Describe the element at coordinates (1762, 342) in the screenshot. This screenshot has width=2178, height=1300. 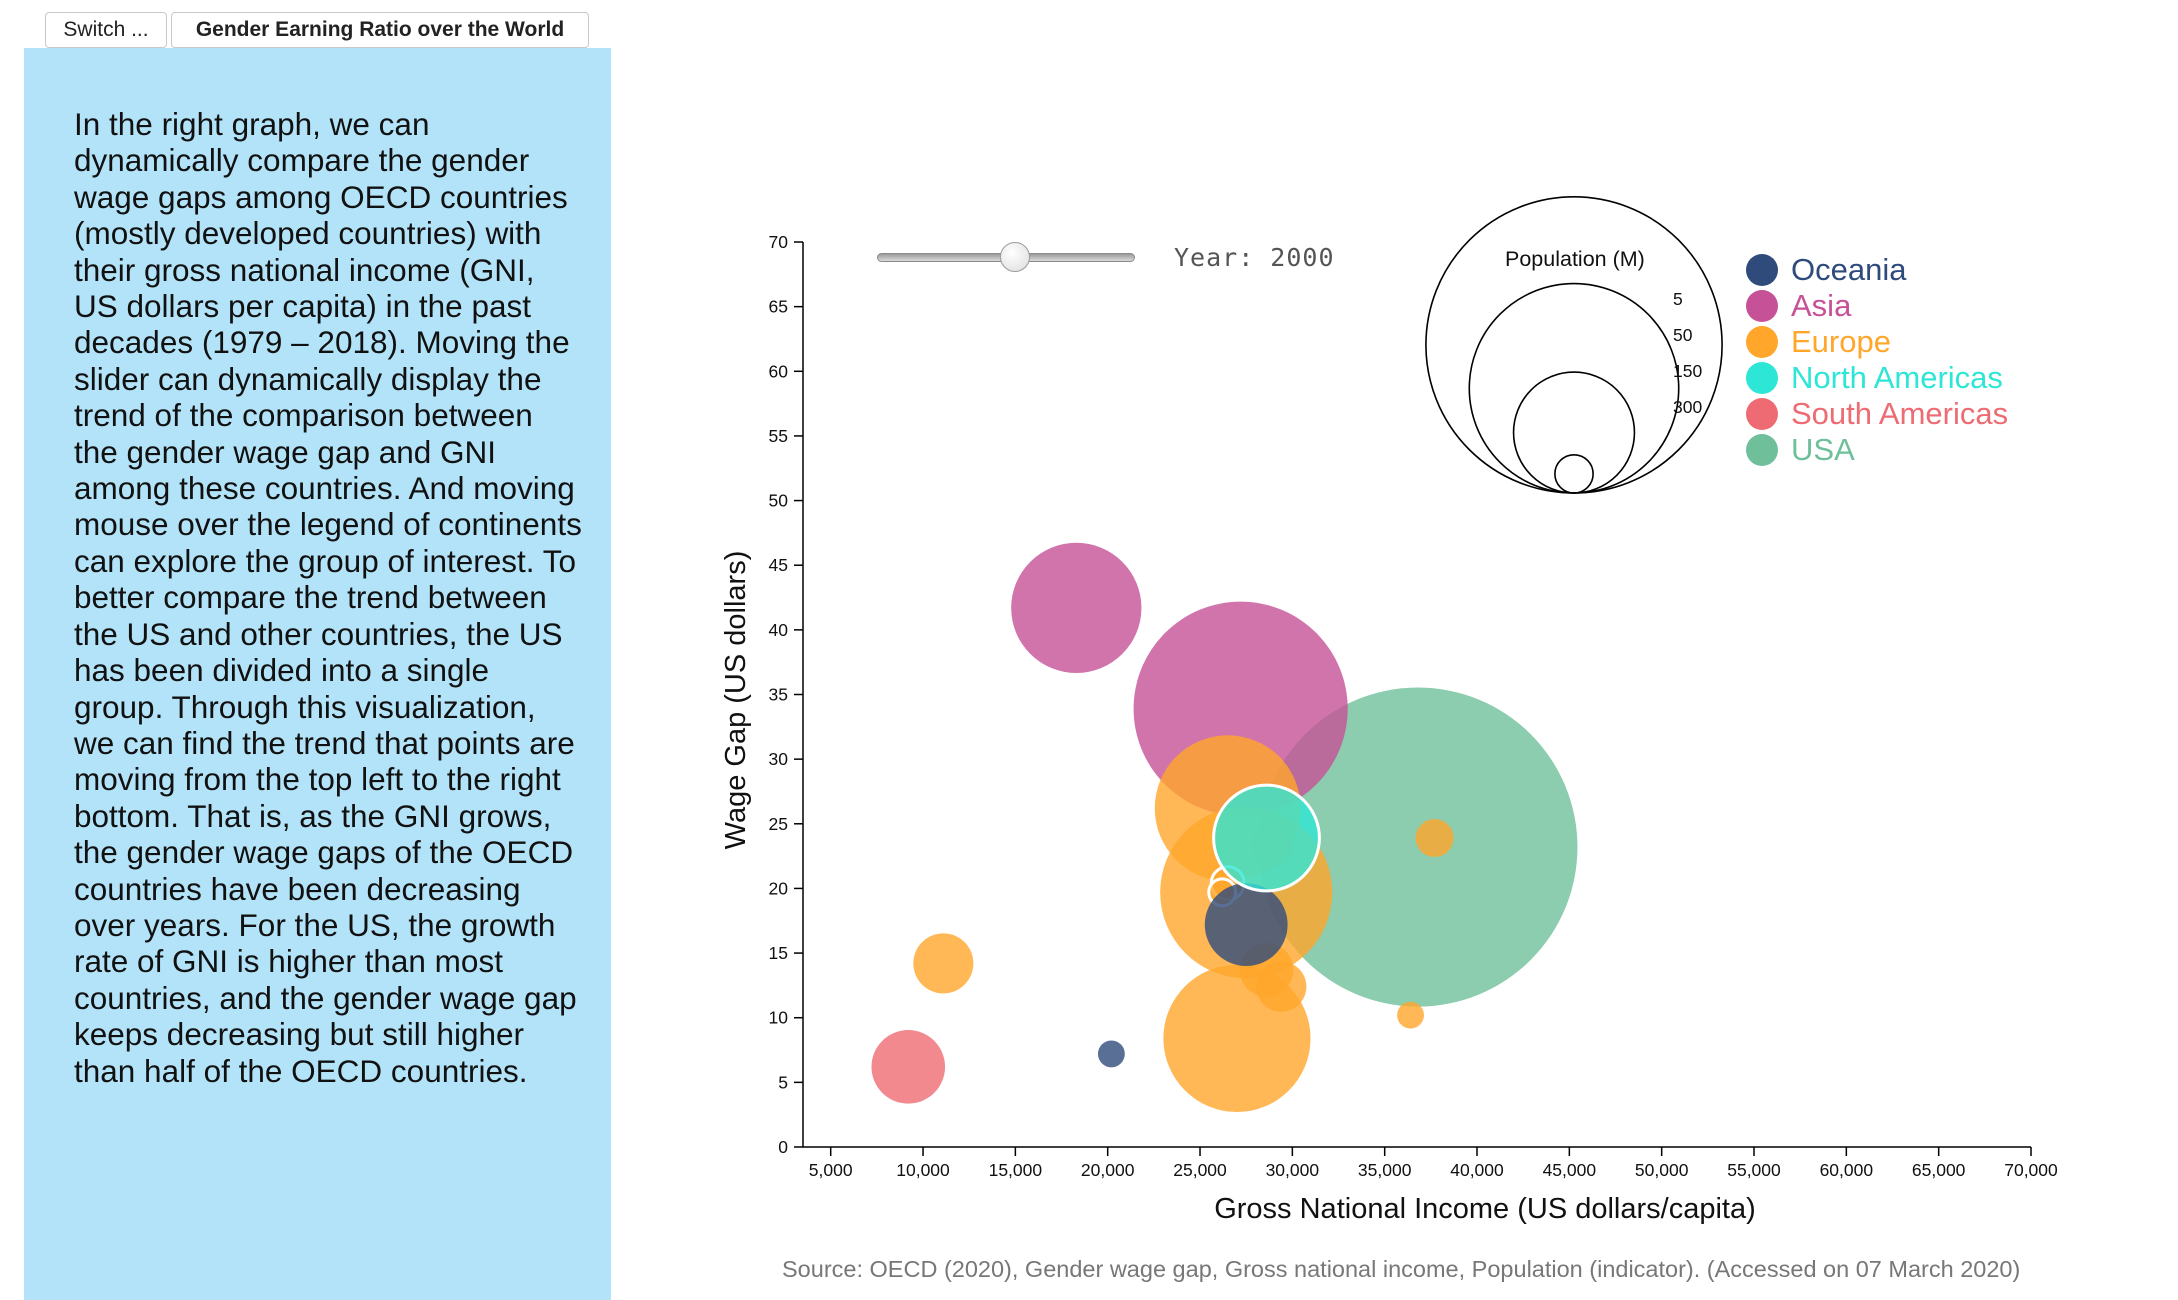
I see `europe-swatch` at that location.